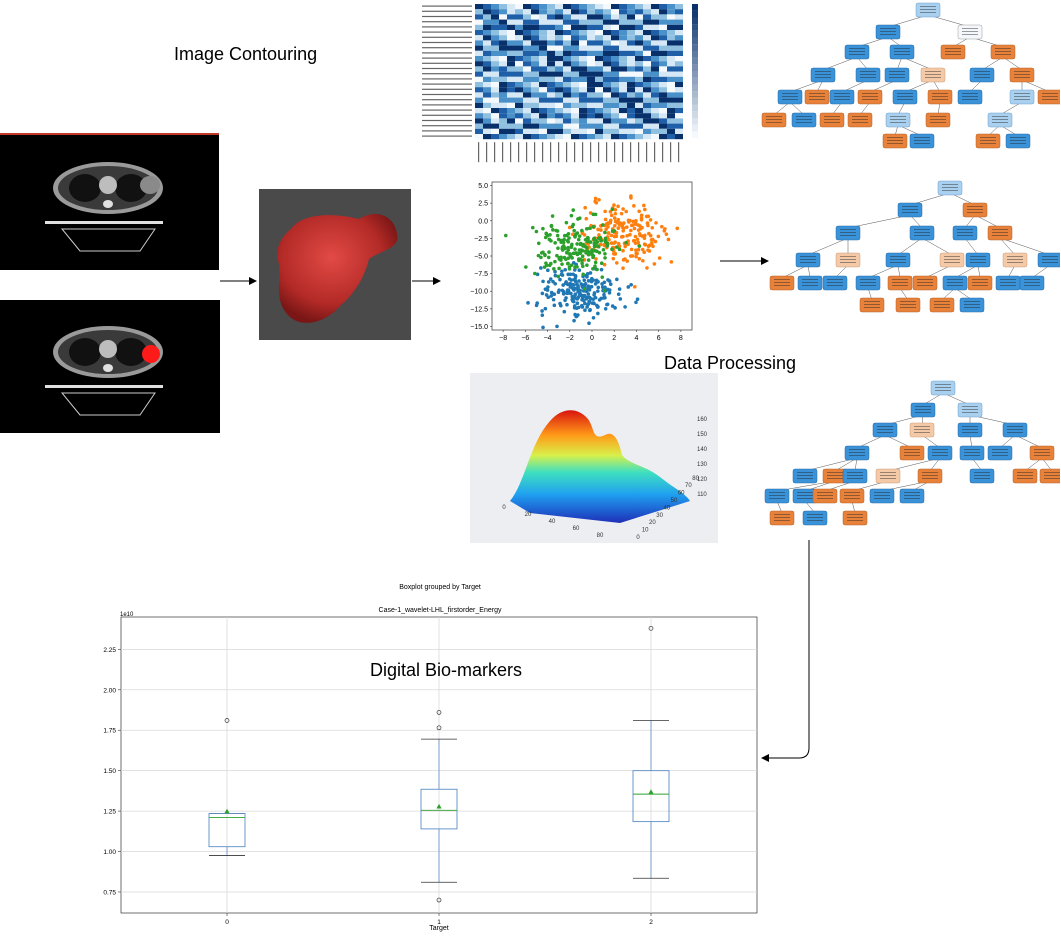 Image resolution: width=1061 pixels, height=941 pixels. Describe the element at coordinates (447, 79) in the screenshot. I see `heatmap-row-label` at that location.